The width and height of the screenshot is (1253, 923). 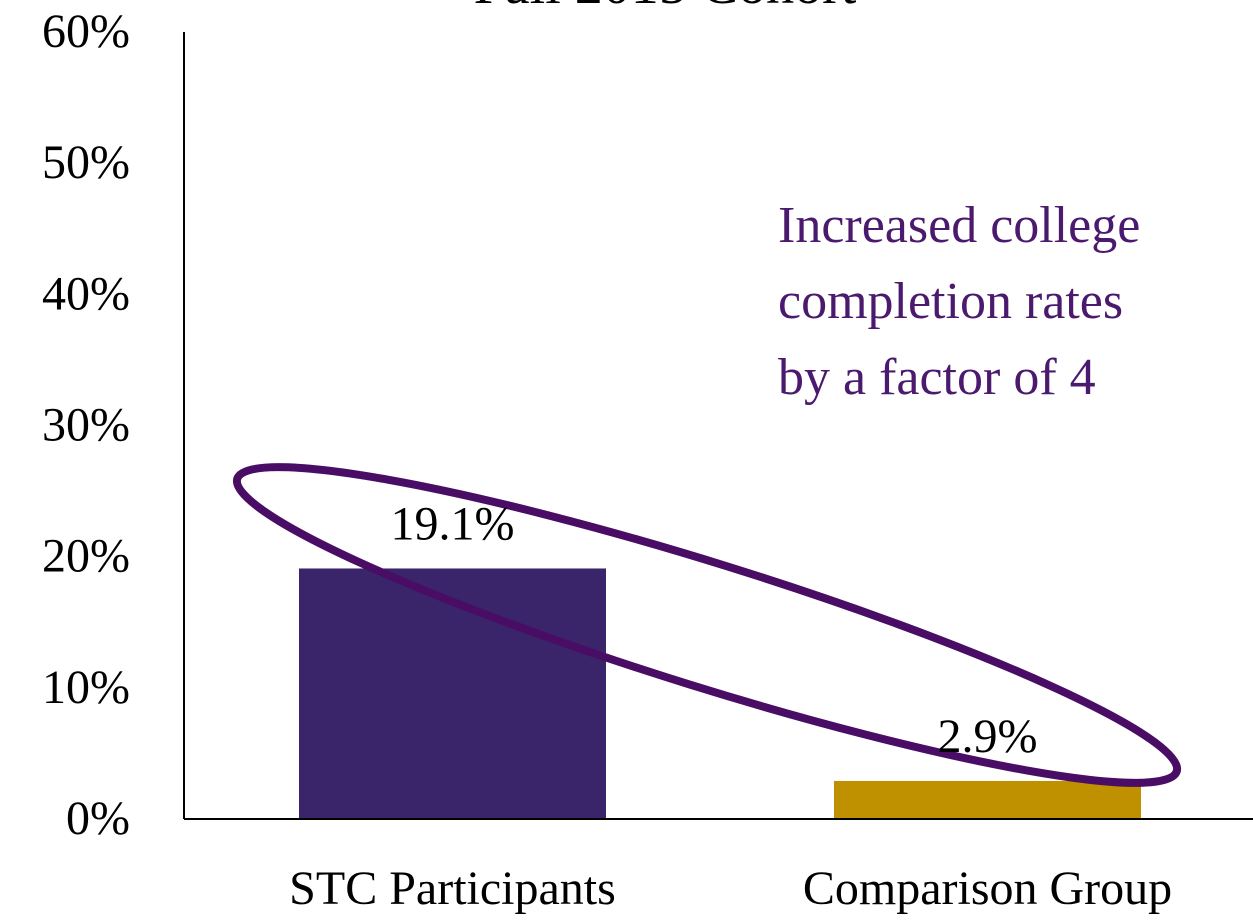 I want to click on data-label: 2.9%, so click(x=988, y=736).